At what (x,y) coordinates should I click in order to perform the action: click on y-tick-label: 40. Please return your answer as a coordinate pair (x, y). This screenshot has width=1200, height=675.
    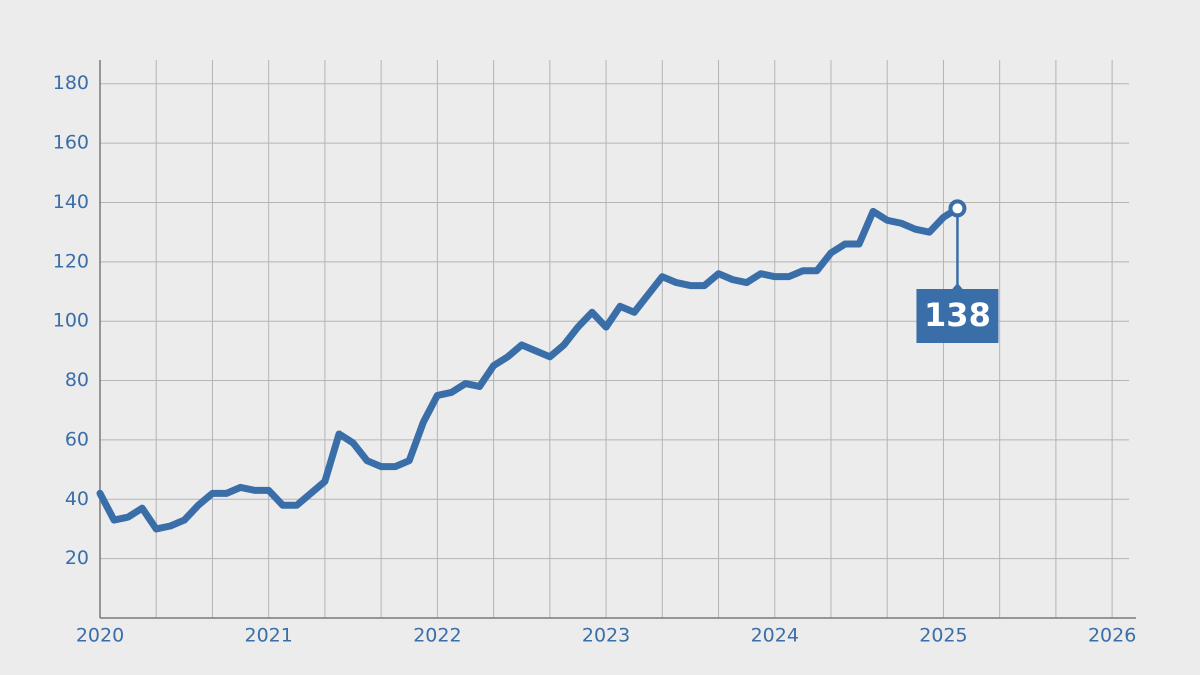
    Looking at the image, I should click on (77, 499).